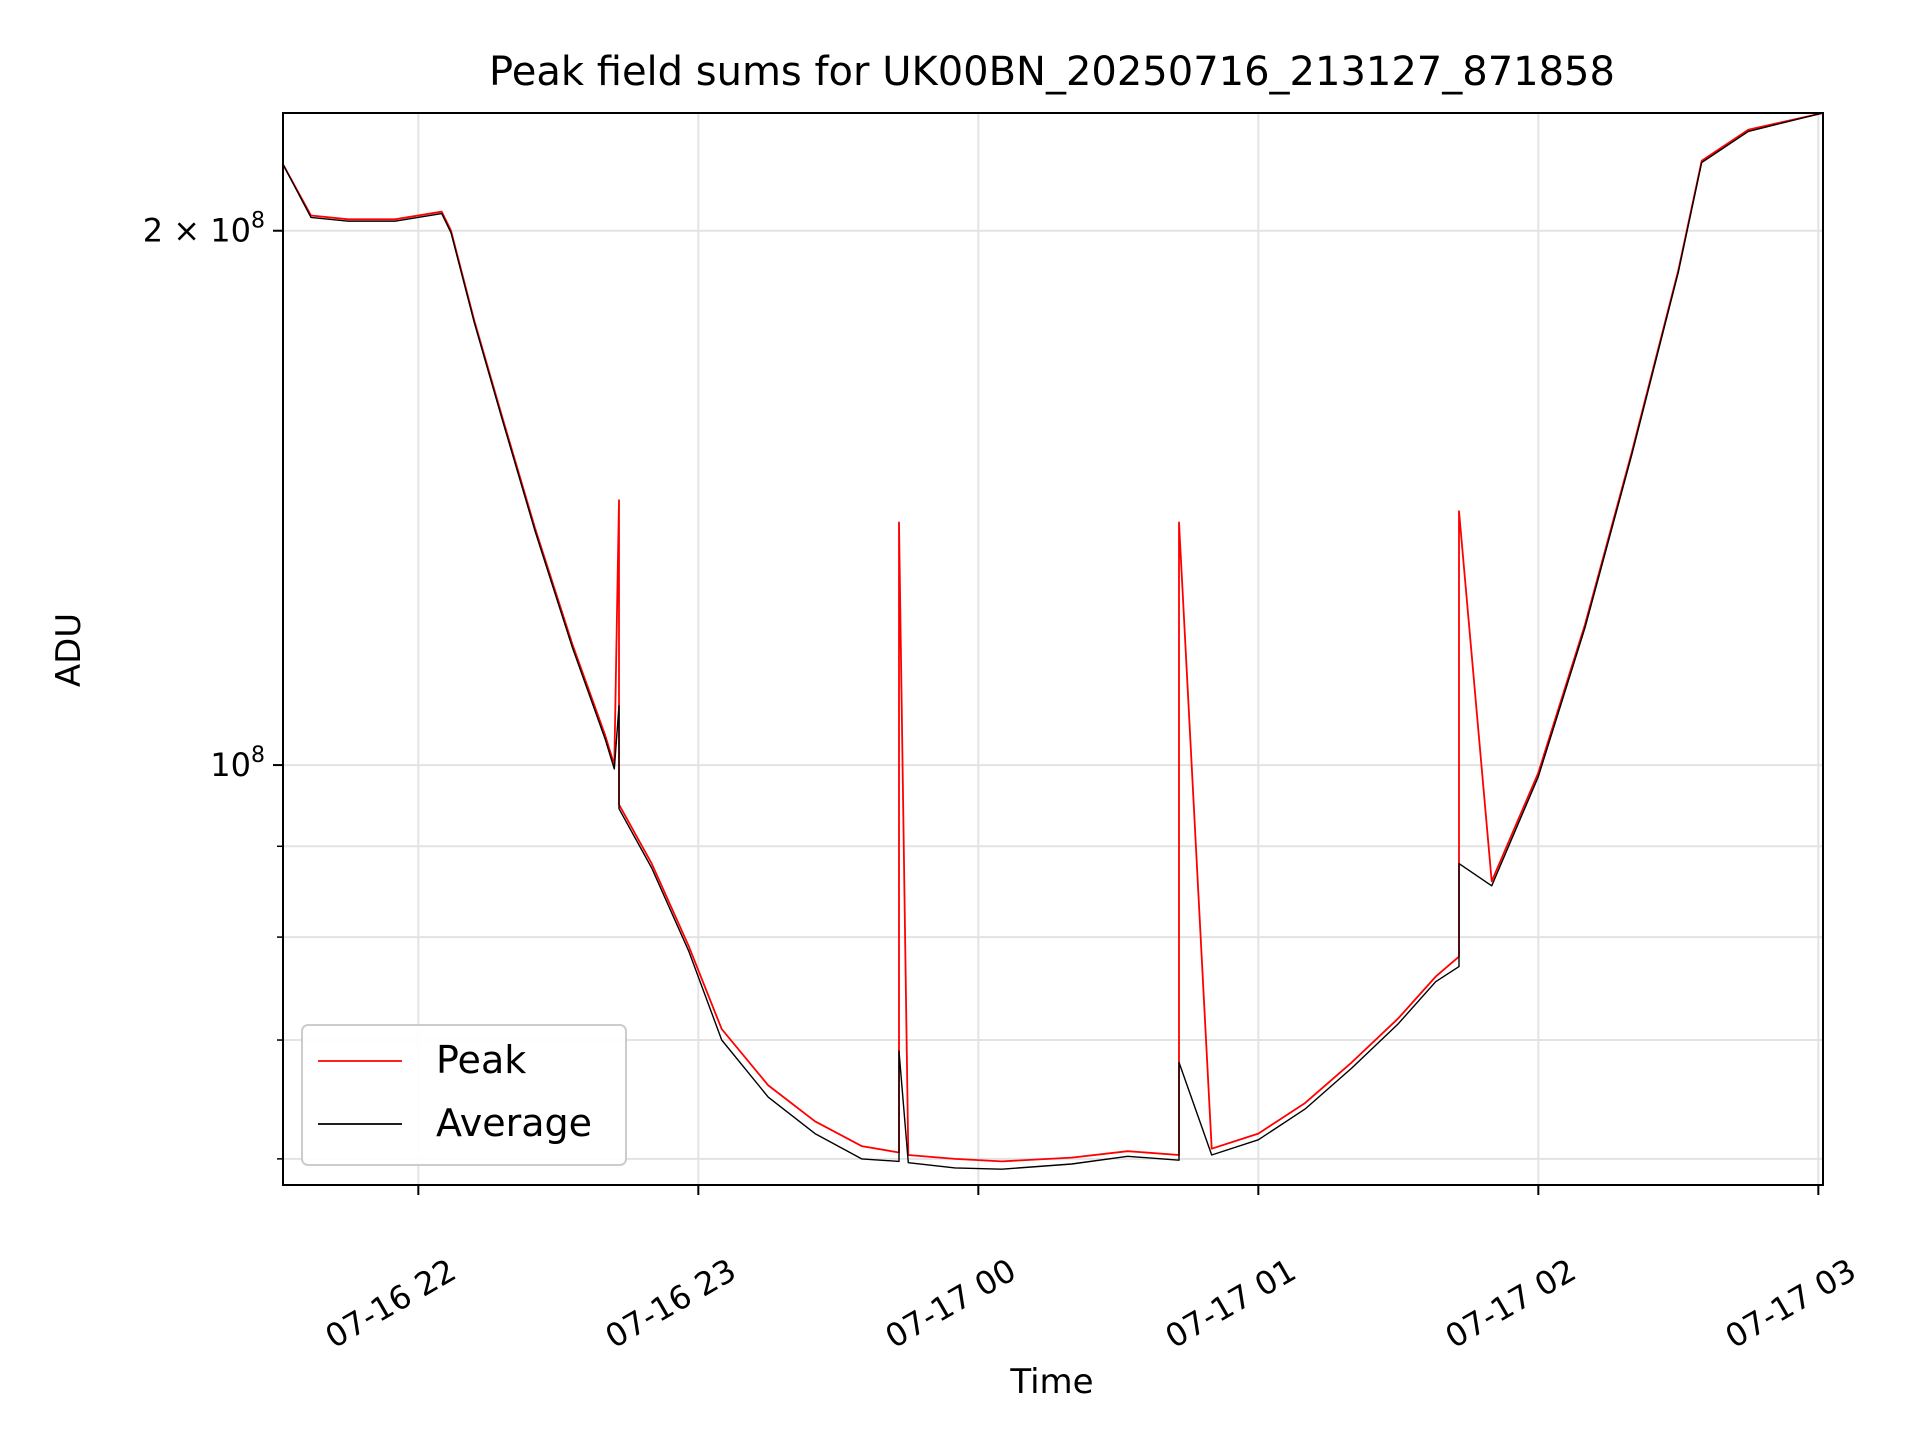 The height and width of the screenshot is (1440, 1920). I want to click on legend: Peak Average, so click(464, 1095).